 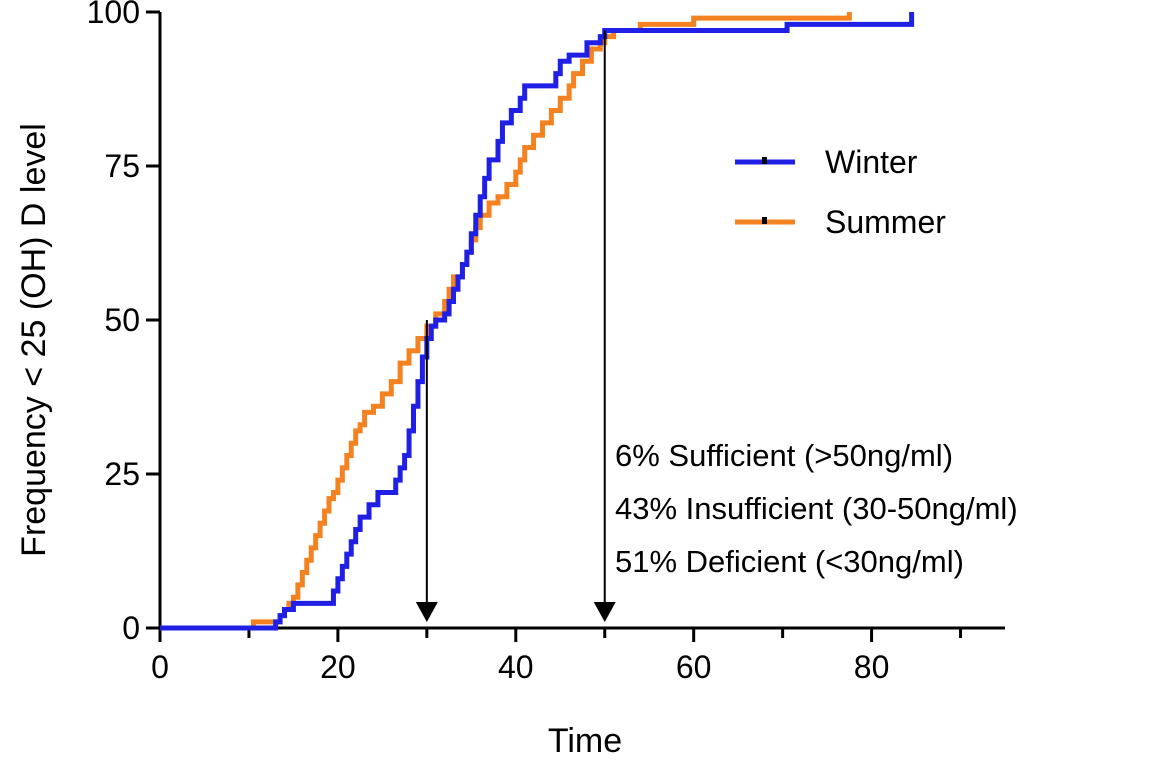 I want to click on y-tick-label: 25, so click(x=122, y=474).